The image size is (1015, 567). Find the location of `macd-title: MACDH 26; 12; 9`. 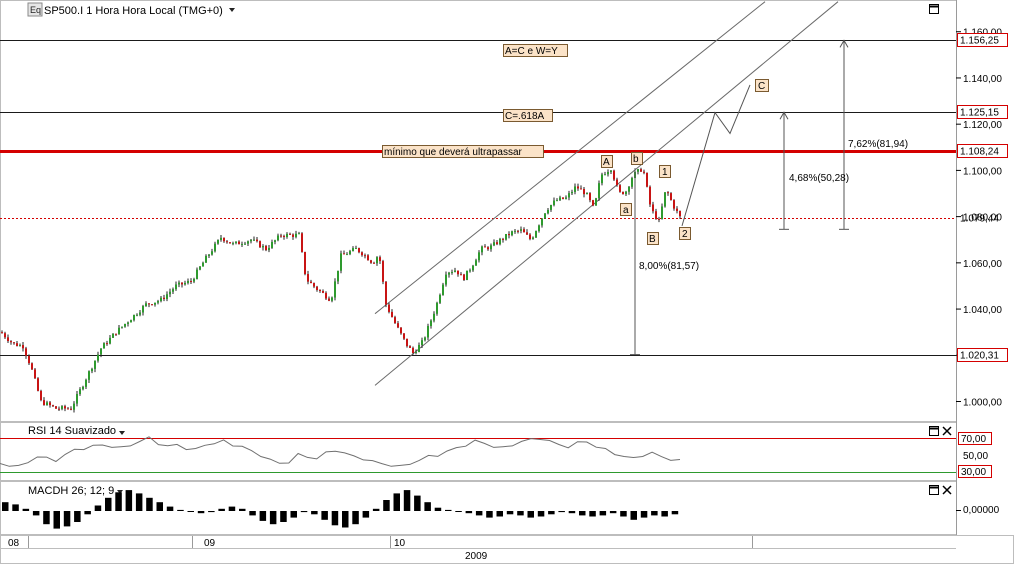

macd-title: MACDH 26; 12; 9 is located at coordinates (71, 491).